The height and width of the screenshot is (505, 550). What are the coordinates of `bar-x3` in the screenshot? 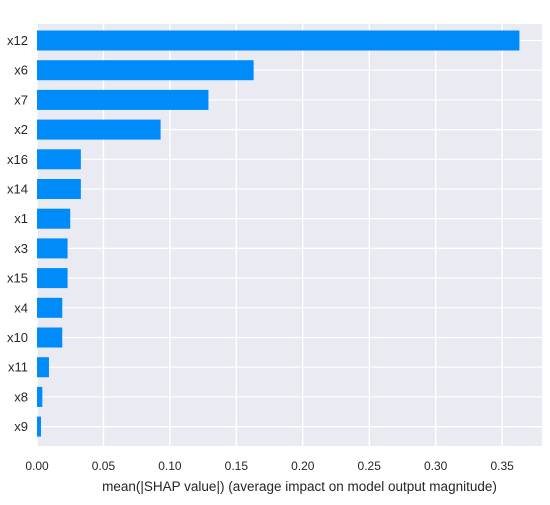 It's located at (52, 248).